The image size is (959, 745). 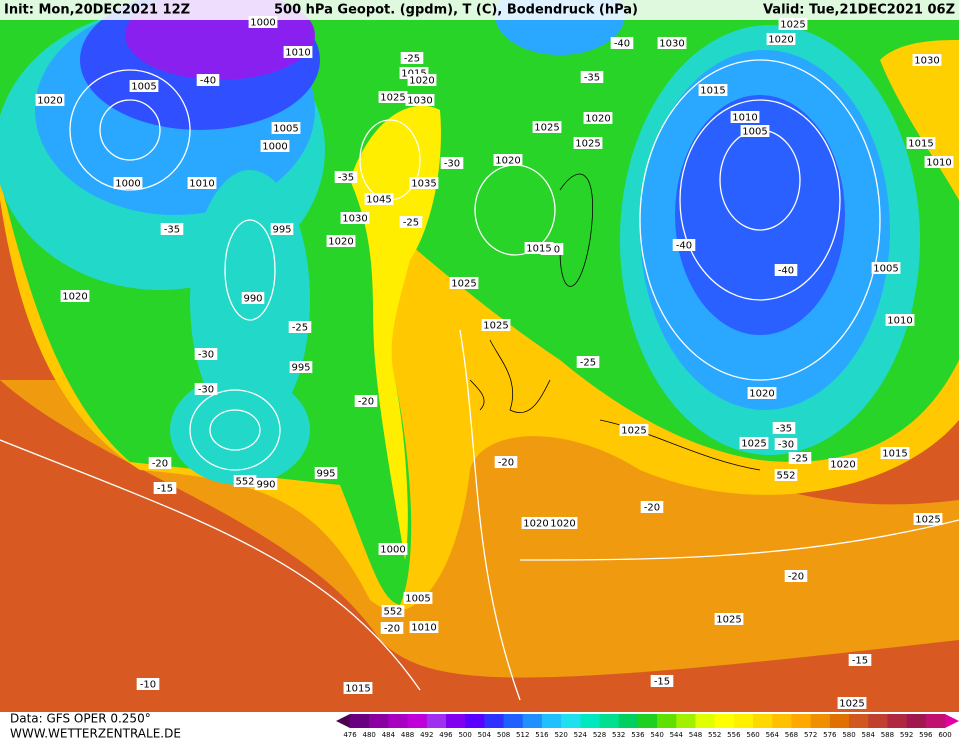 I want to click on colorbar-label: 476, so click(x=350, y=735).